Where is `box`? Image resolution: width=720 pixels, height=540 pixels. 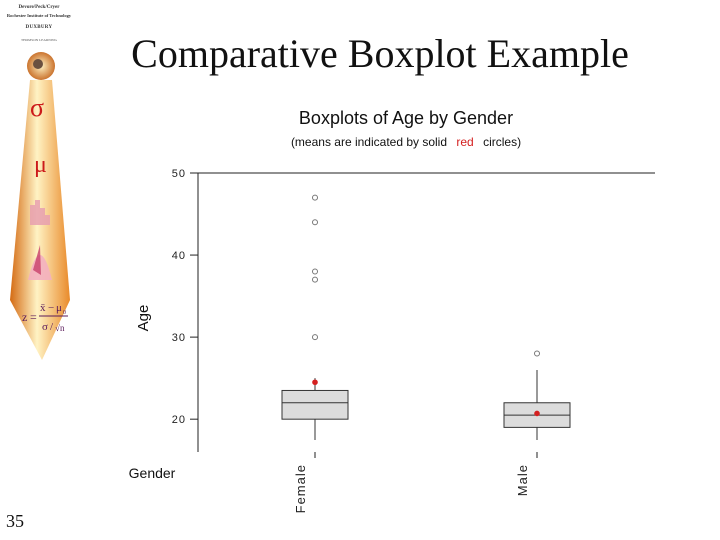
box is located at coordinates (315, 404).